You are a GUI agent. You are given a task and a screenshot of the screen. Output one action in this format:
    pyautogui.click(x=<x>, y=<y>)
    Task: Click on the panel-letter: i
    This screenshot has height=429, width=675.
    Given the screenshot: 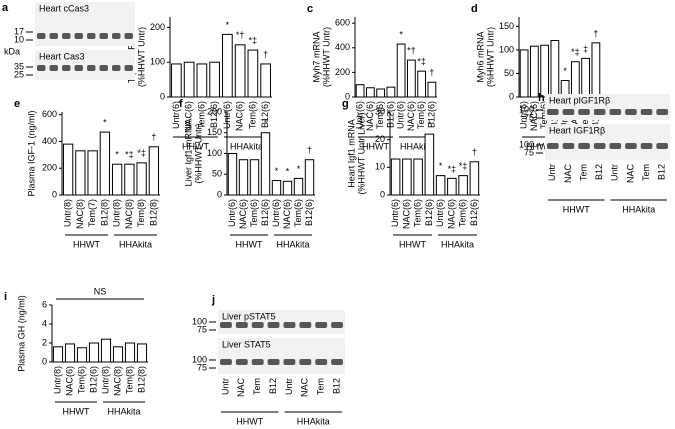 What is the action you would take?
    pyautogui.click(x=5, y=297)
    